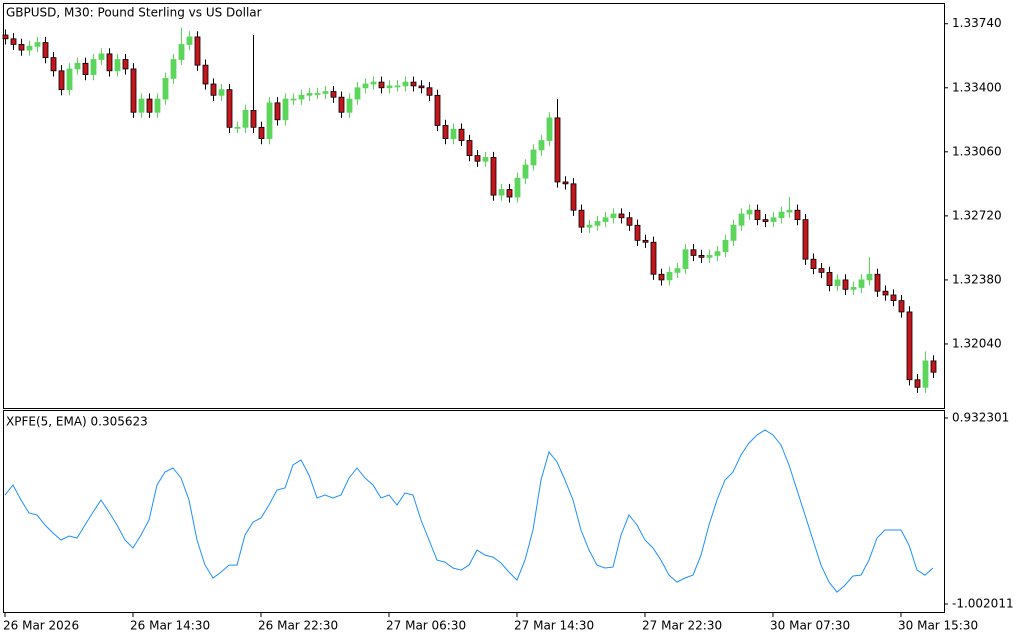 The height and width of the screenshot is (640, 1024). Describe the element at coordinates (977, 215) in the screenshot. I see `y-tick-label: 1.32720` at that location.